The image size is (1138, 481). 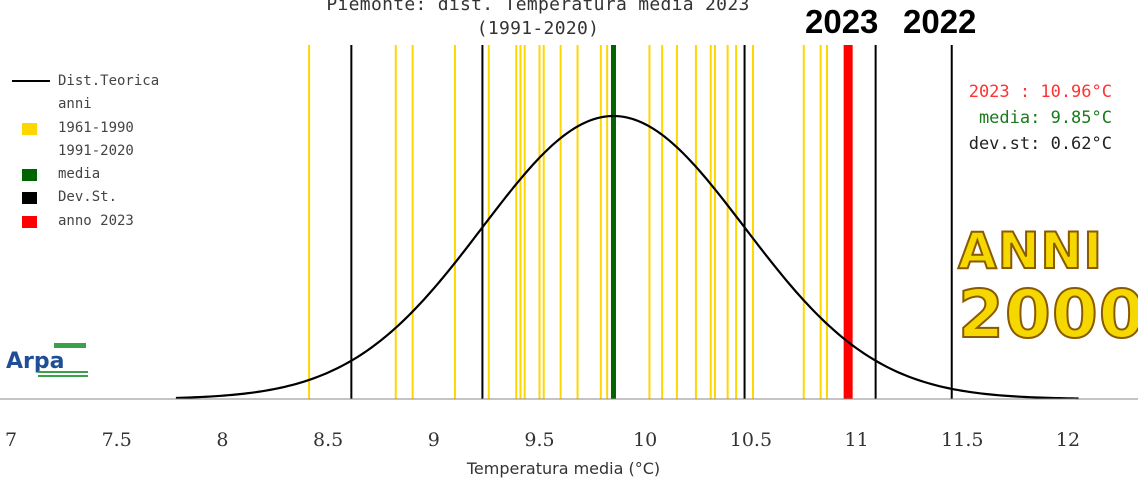 I want to click on legend-swatch-black, so click(x=29, y=198).